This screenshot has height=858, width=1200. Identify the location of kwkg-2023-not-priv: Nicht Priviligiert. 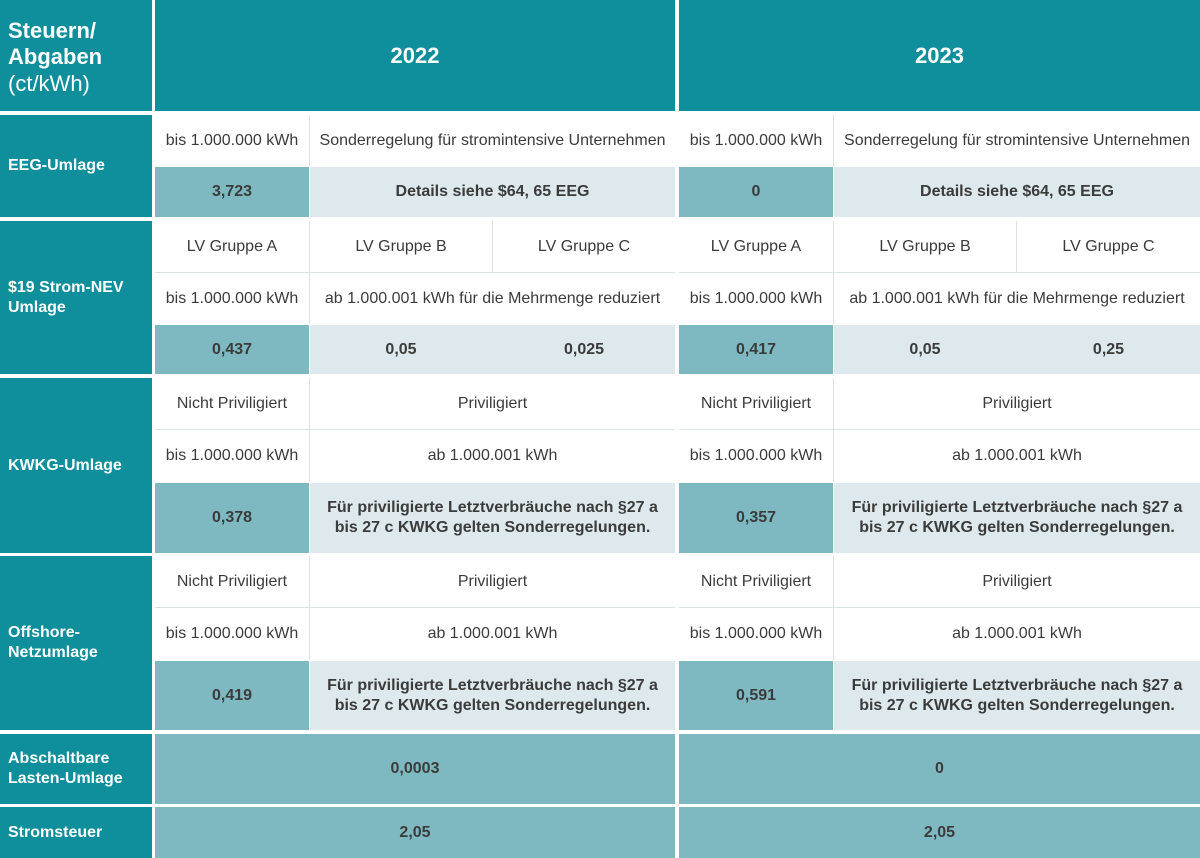
(756, 403).